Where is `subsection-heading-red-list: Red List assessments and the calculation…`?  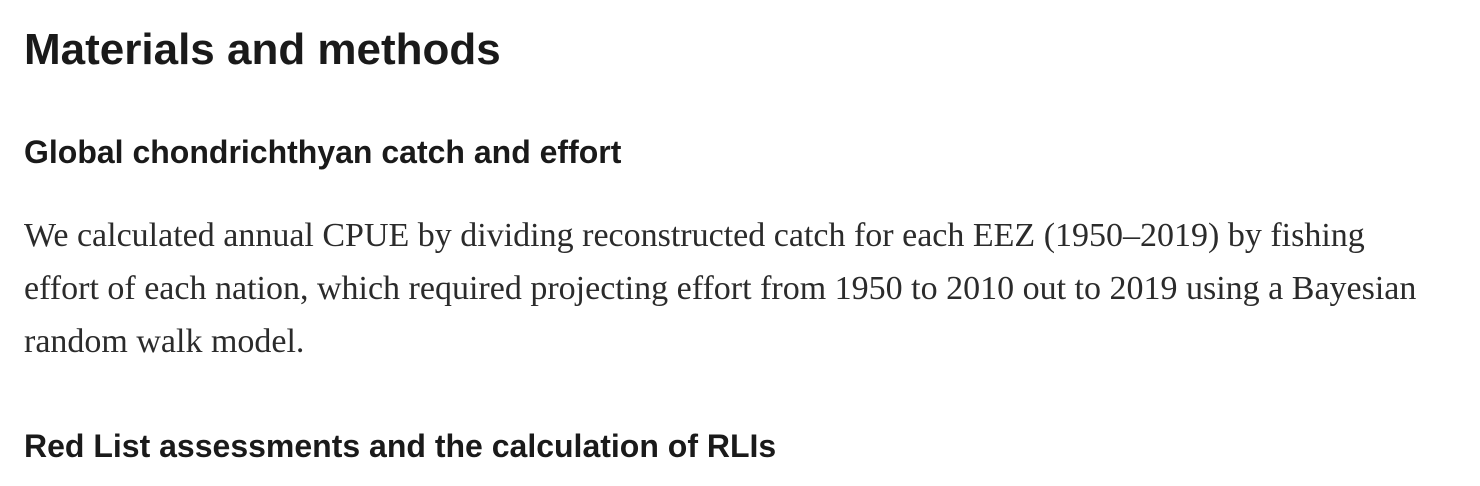 subsection-heading-red-list: Red List assessments and the calculation… is located at coordinates (400, 446).